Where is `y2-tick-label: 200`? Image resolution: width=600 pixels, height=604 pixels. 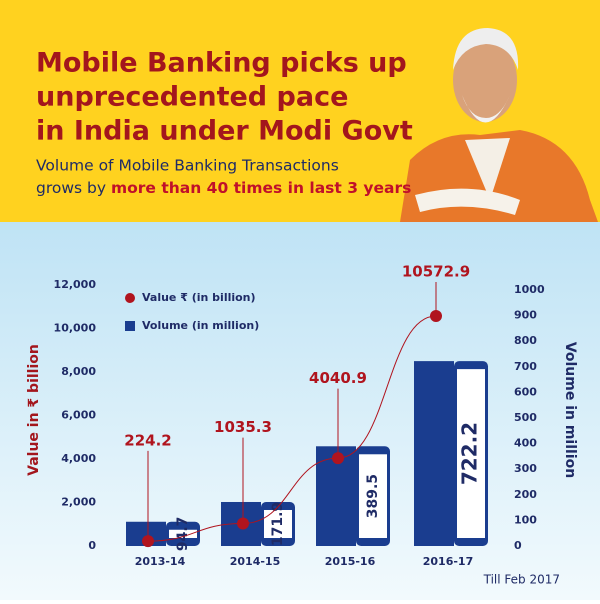
y2-tick-label: 200 is located at coordinates (525, 494).